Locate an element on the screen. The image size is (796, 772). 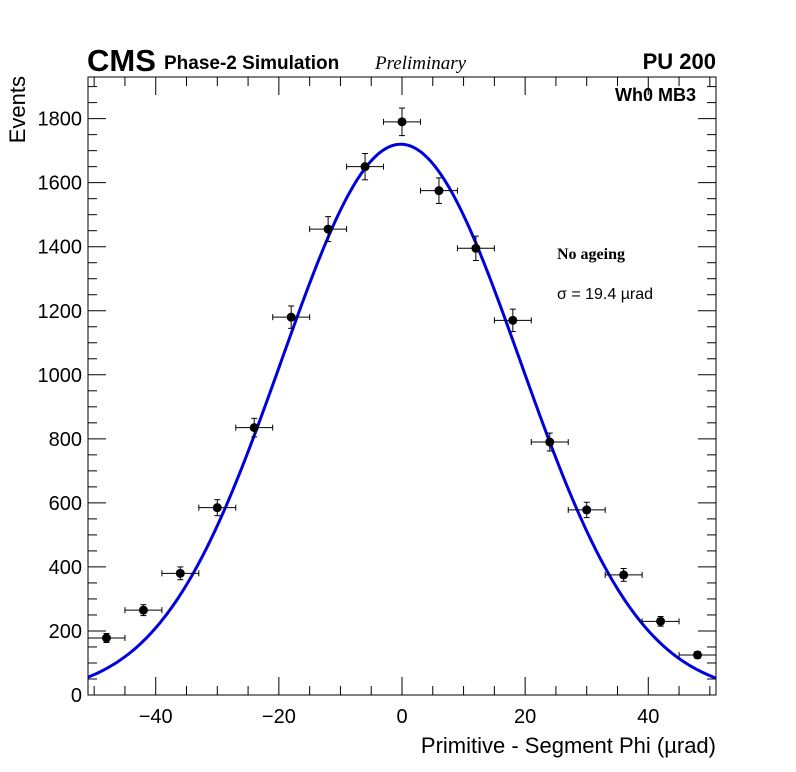
y-tick-label: 1600 is located at coordinates (60, 184).